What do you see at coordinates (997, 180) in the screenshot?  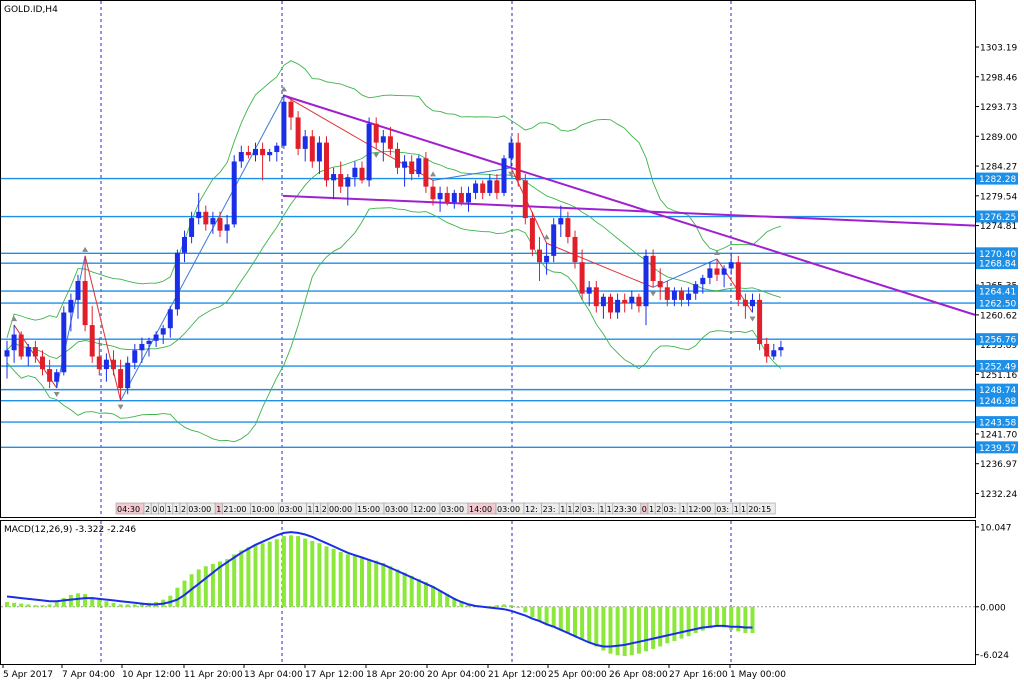 I see `level-label: 1282.28` at bounding box center [997, 180].